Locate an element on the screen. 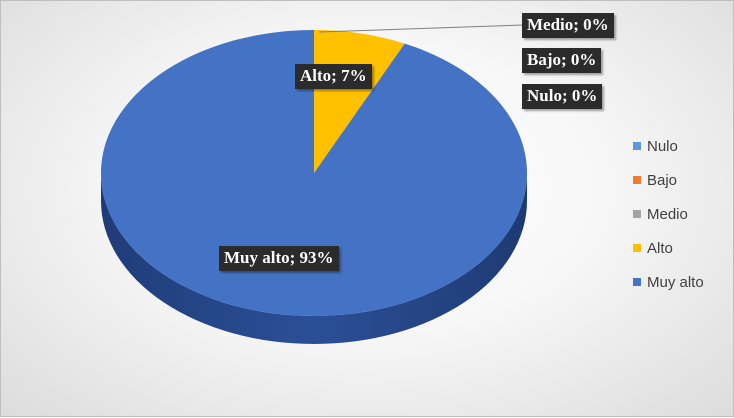 Image resolution: width=734 pixels, height=418 pixels. legend-item-alto: Alto is located at coordinates (678, 248).